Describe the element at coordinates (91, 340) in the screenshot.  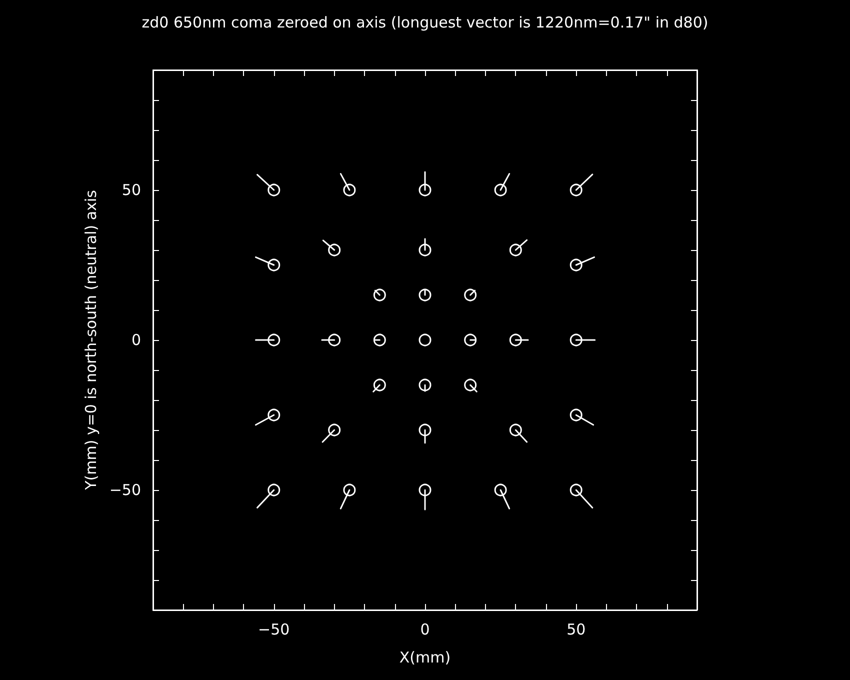
I see `y-axis-title: Y(mm) y=0 is north-south (neutral) axis` at that location.